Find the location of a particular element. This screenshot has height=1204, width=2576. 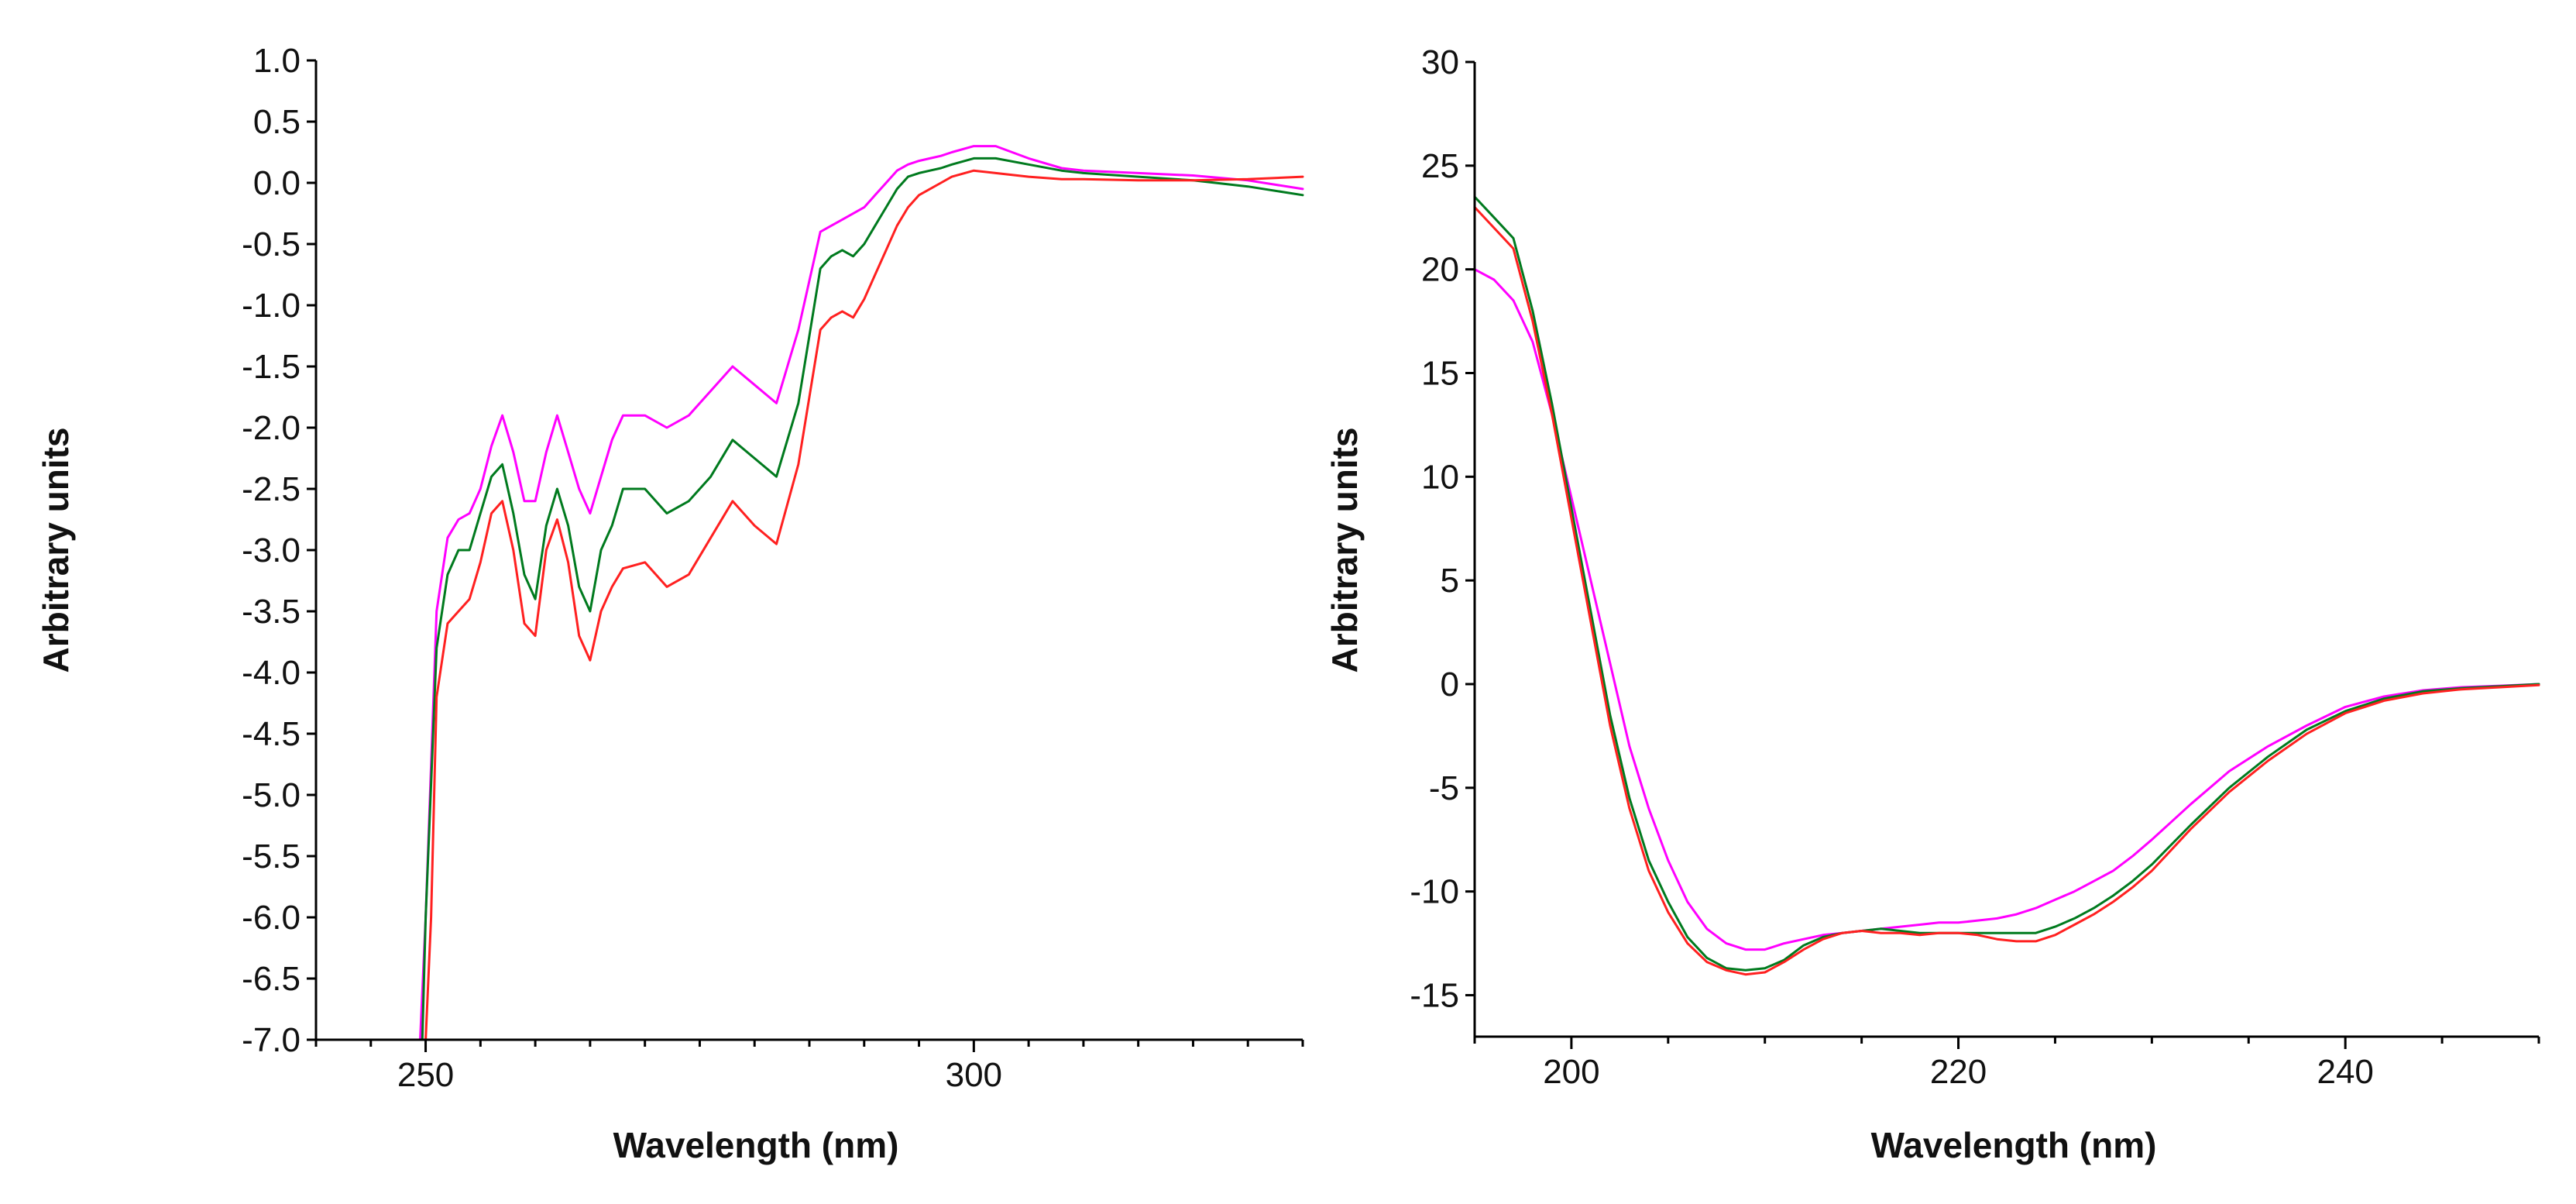

right-chart-y-tick-label: 10 is located at coordinates (1440, 477).